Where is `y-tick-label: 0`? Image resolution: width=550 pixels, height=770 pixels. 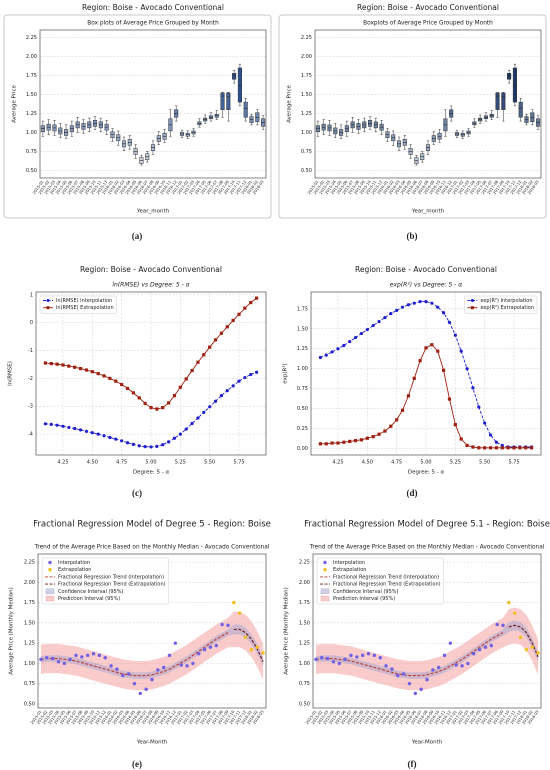 y-tick-label: 0 is located at coordinates (31, 323).